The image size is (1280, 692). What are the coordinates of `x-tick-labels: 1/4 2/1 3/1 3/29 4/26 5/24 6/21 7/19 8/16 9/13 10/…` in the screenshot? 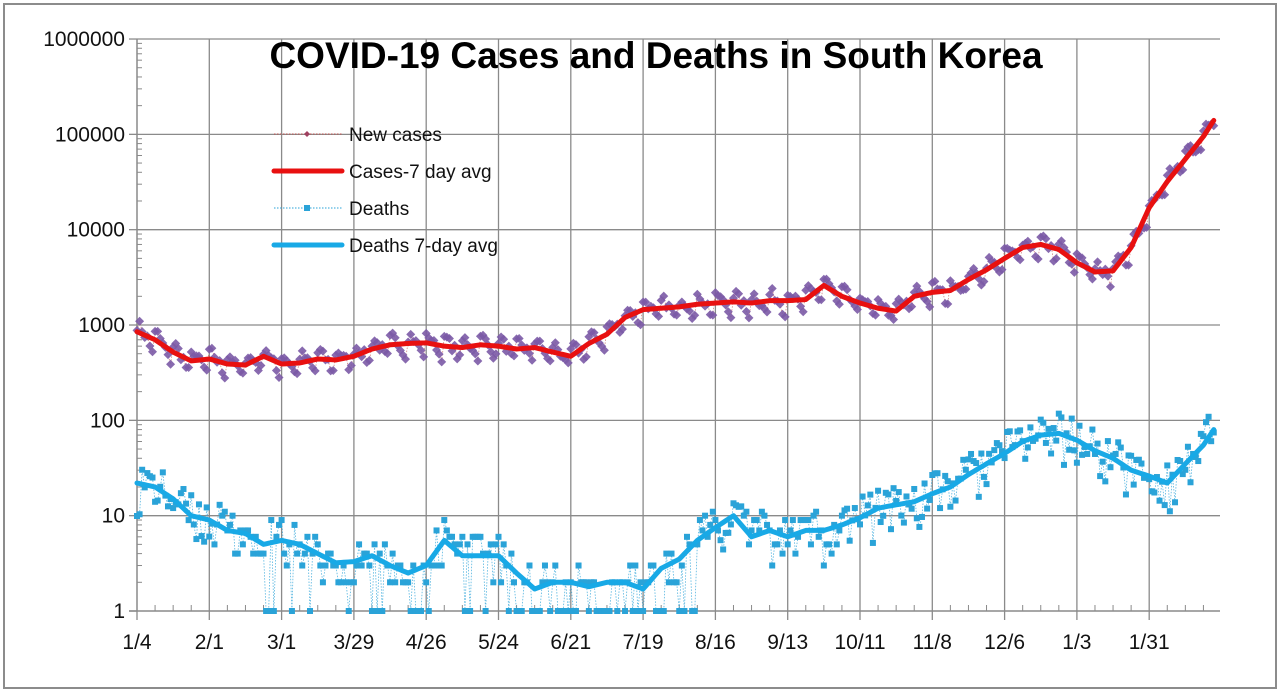 It's located at (645, 642).